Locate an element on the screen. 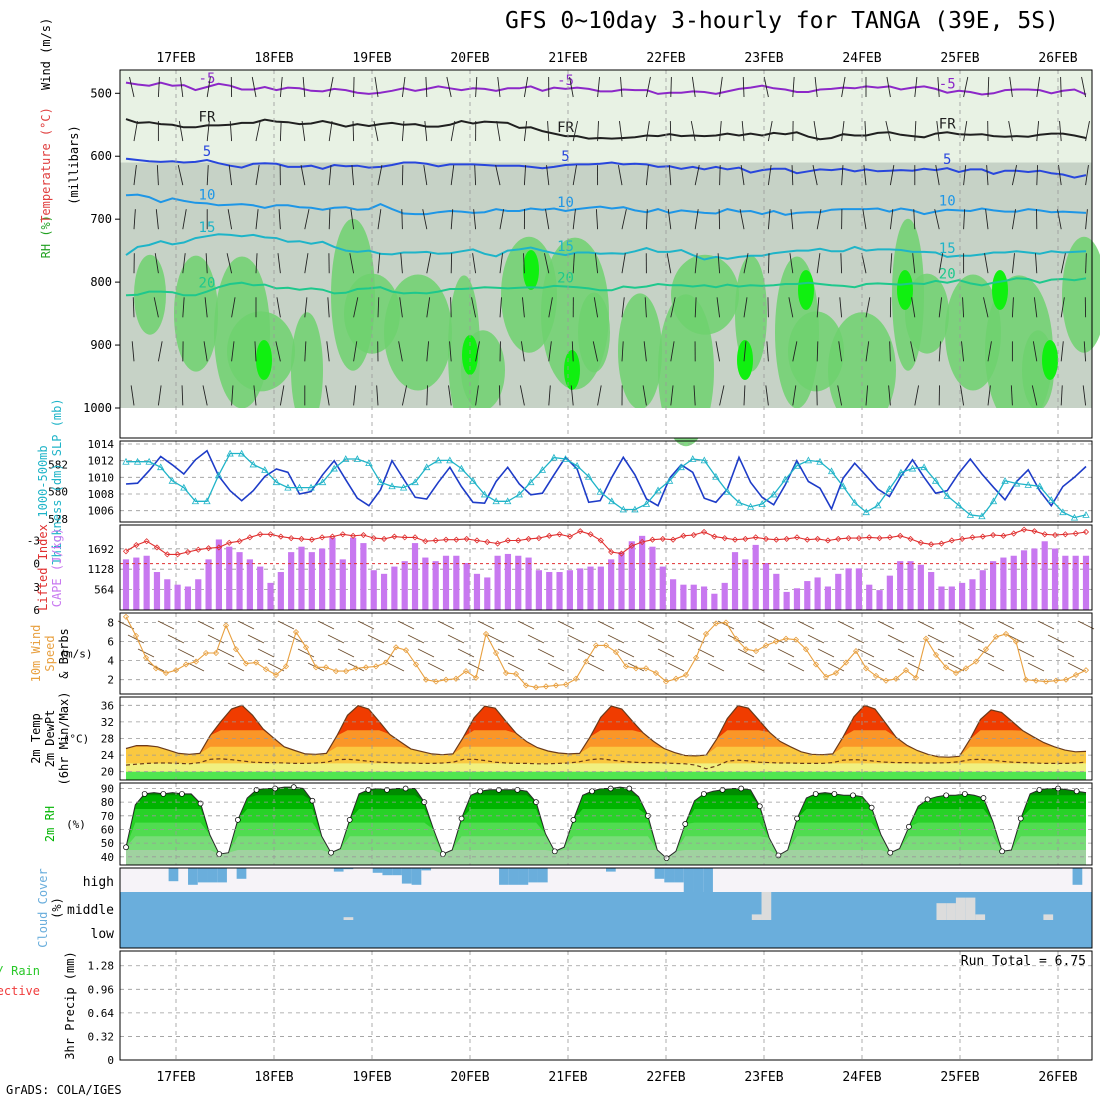 This screenshot has height=1100, width=1100. upper-label-temp: Temperature (°C) is located at coordinates (46, 165).